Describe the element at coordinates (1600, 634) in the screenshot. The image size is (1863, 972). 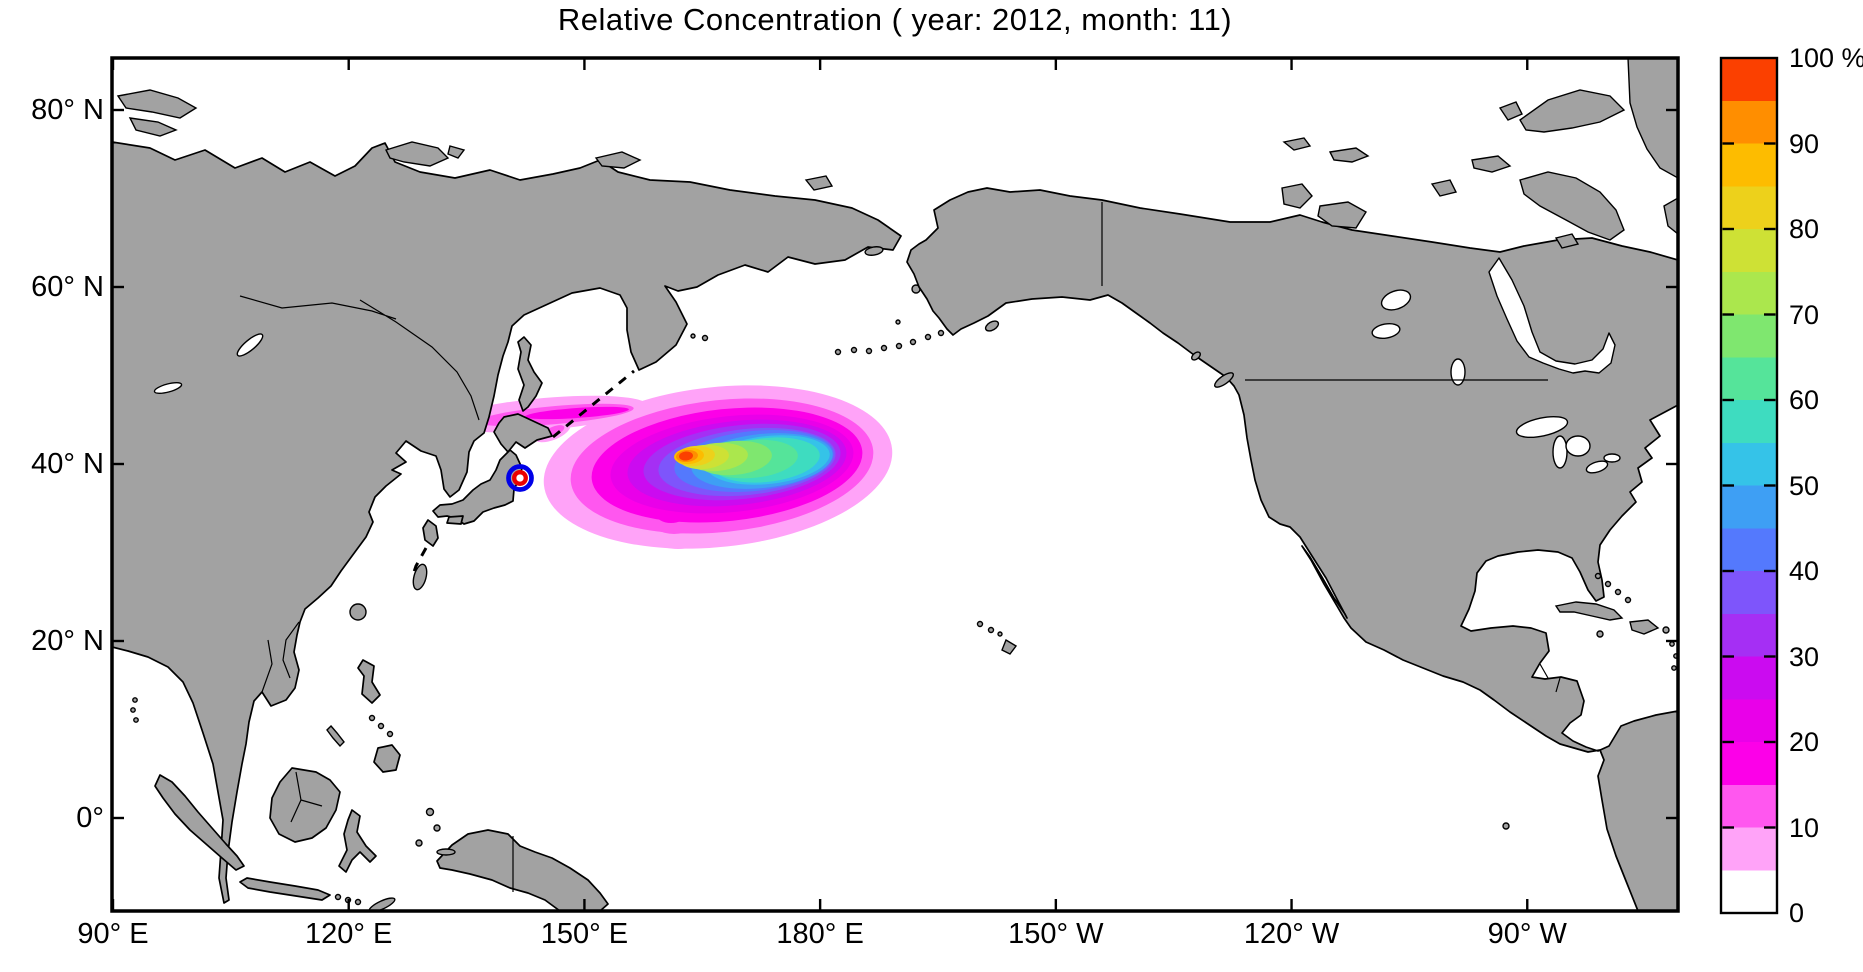
I see `jamaica` at that location.